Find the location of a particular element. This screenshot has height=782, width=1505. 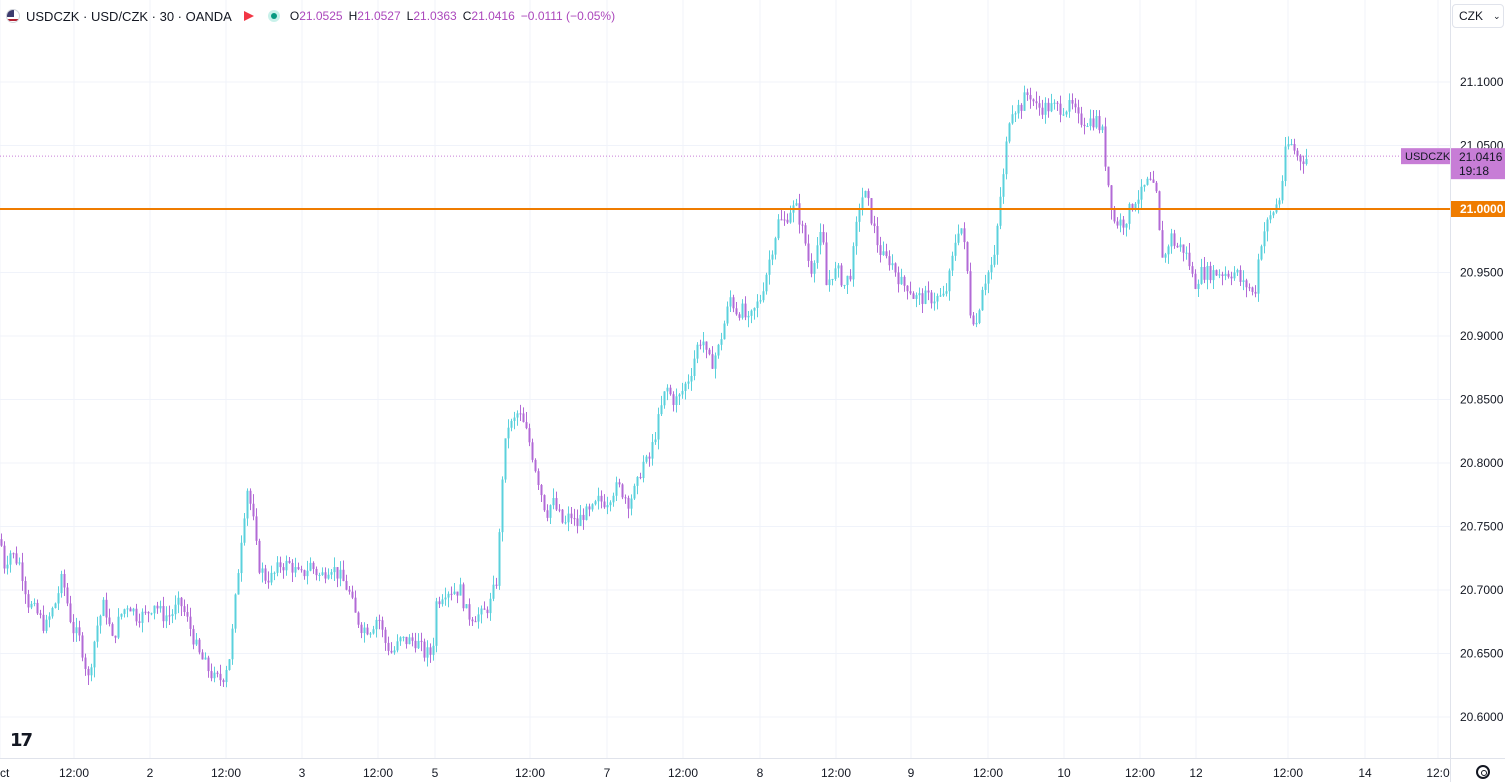

x-tick-label: 2 is located at coordinates (150, 773).